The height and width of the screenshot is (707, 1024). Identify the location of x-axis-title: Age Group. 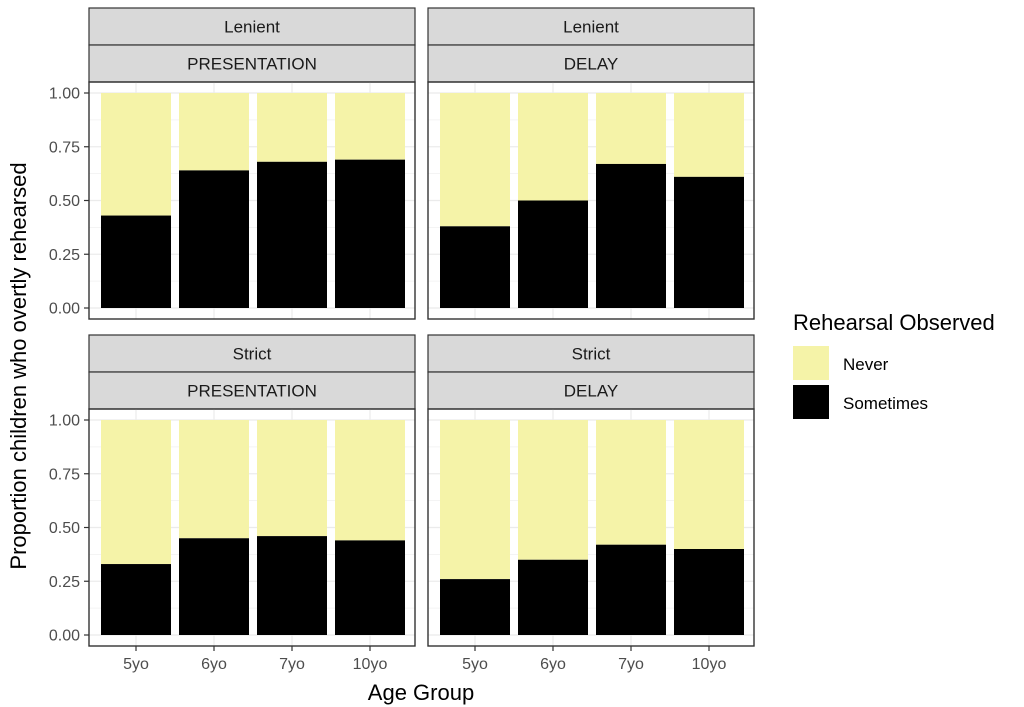
(421, 692).